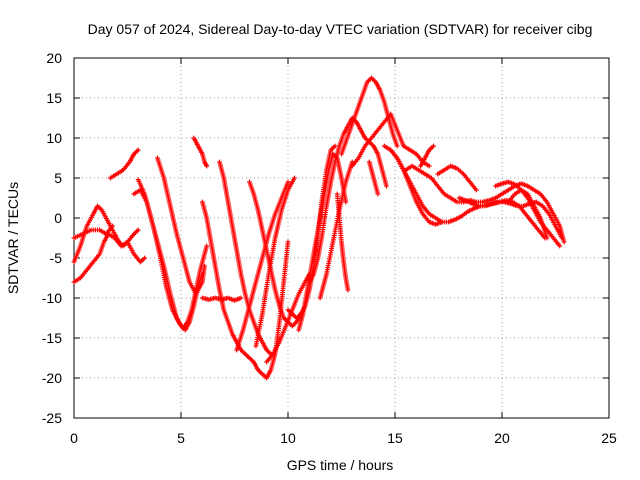  What do you see at coordinates (54, 98) in the screenshot?
I see `y-tick-label: 15` at bounding box center [54, 98].